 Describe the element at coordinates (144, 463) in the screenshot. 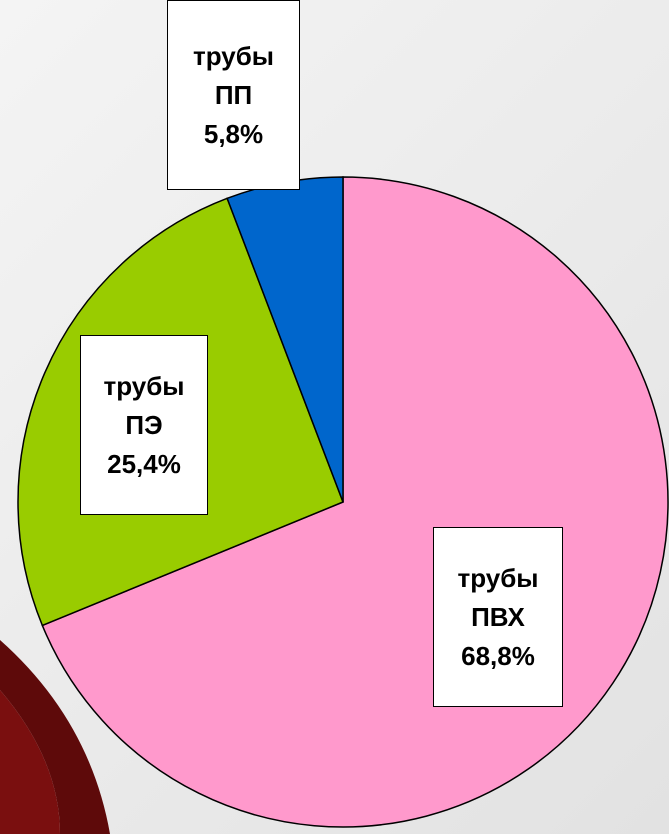

I see `slice-value: 25,4%` at that location.